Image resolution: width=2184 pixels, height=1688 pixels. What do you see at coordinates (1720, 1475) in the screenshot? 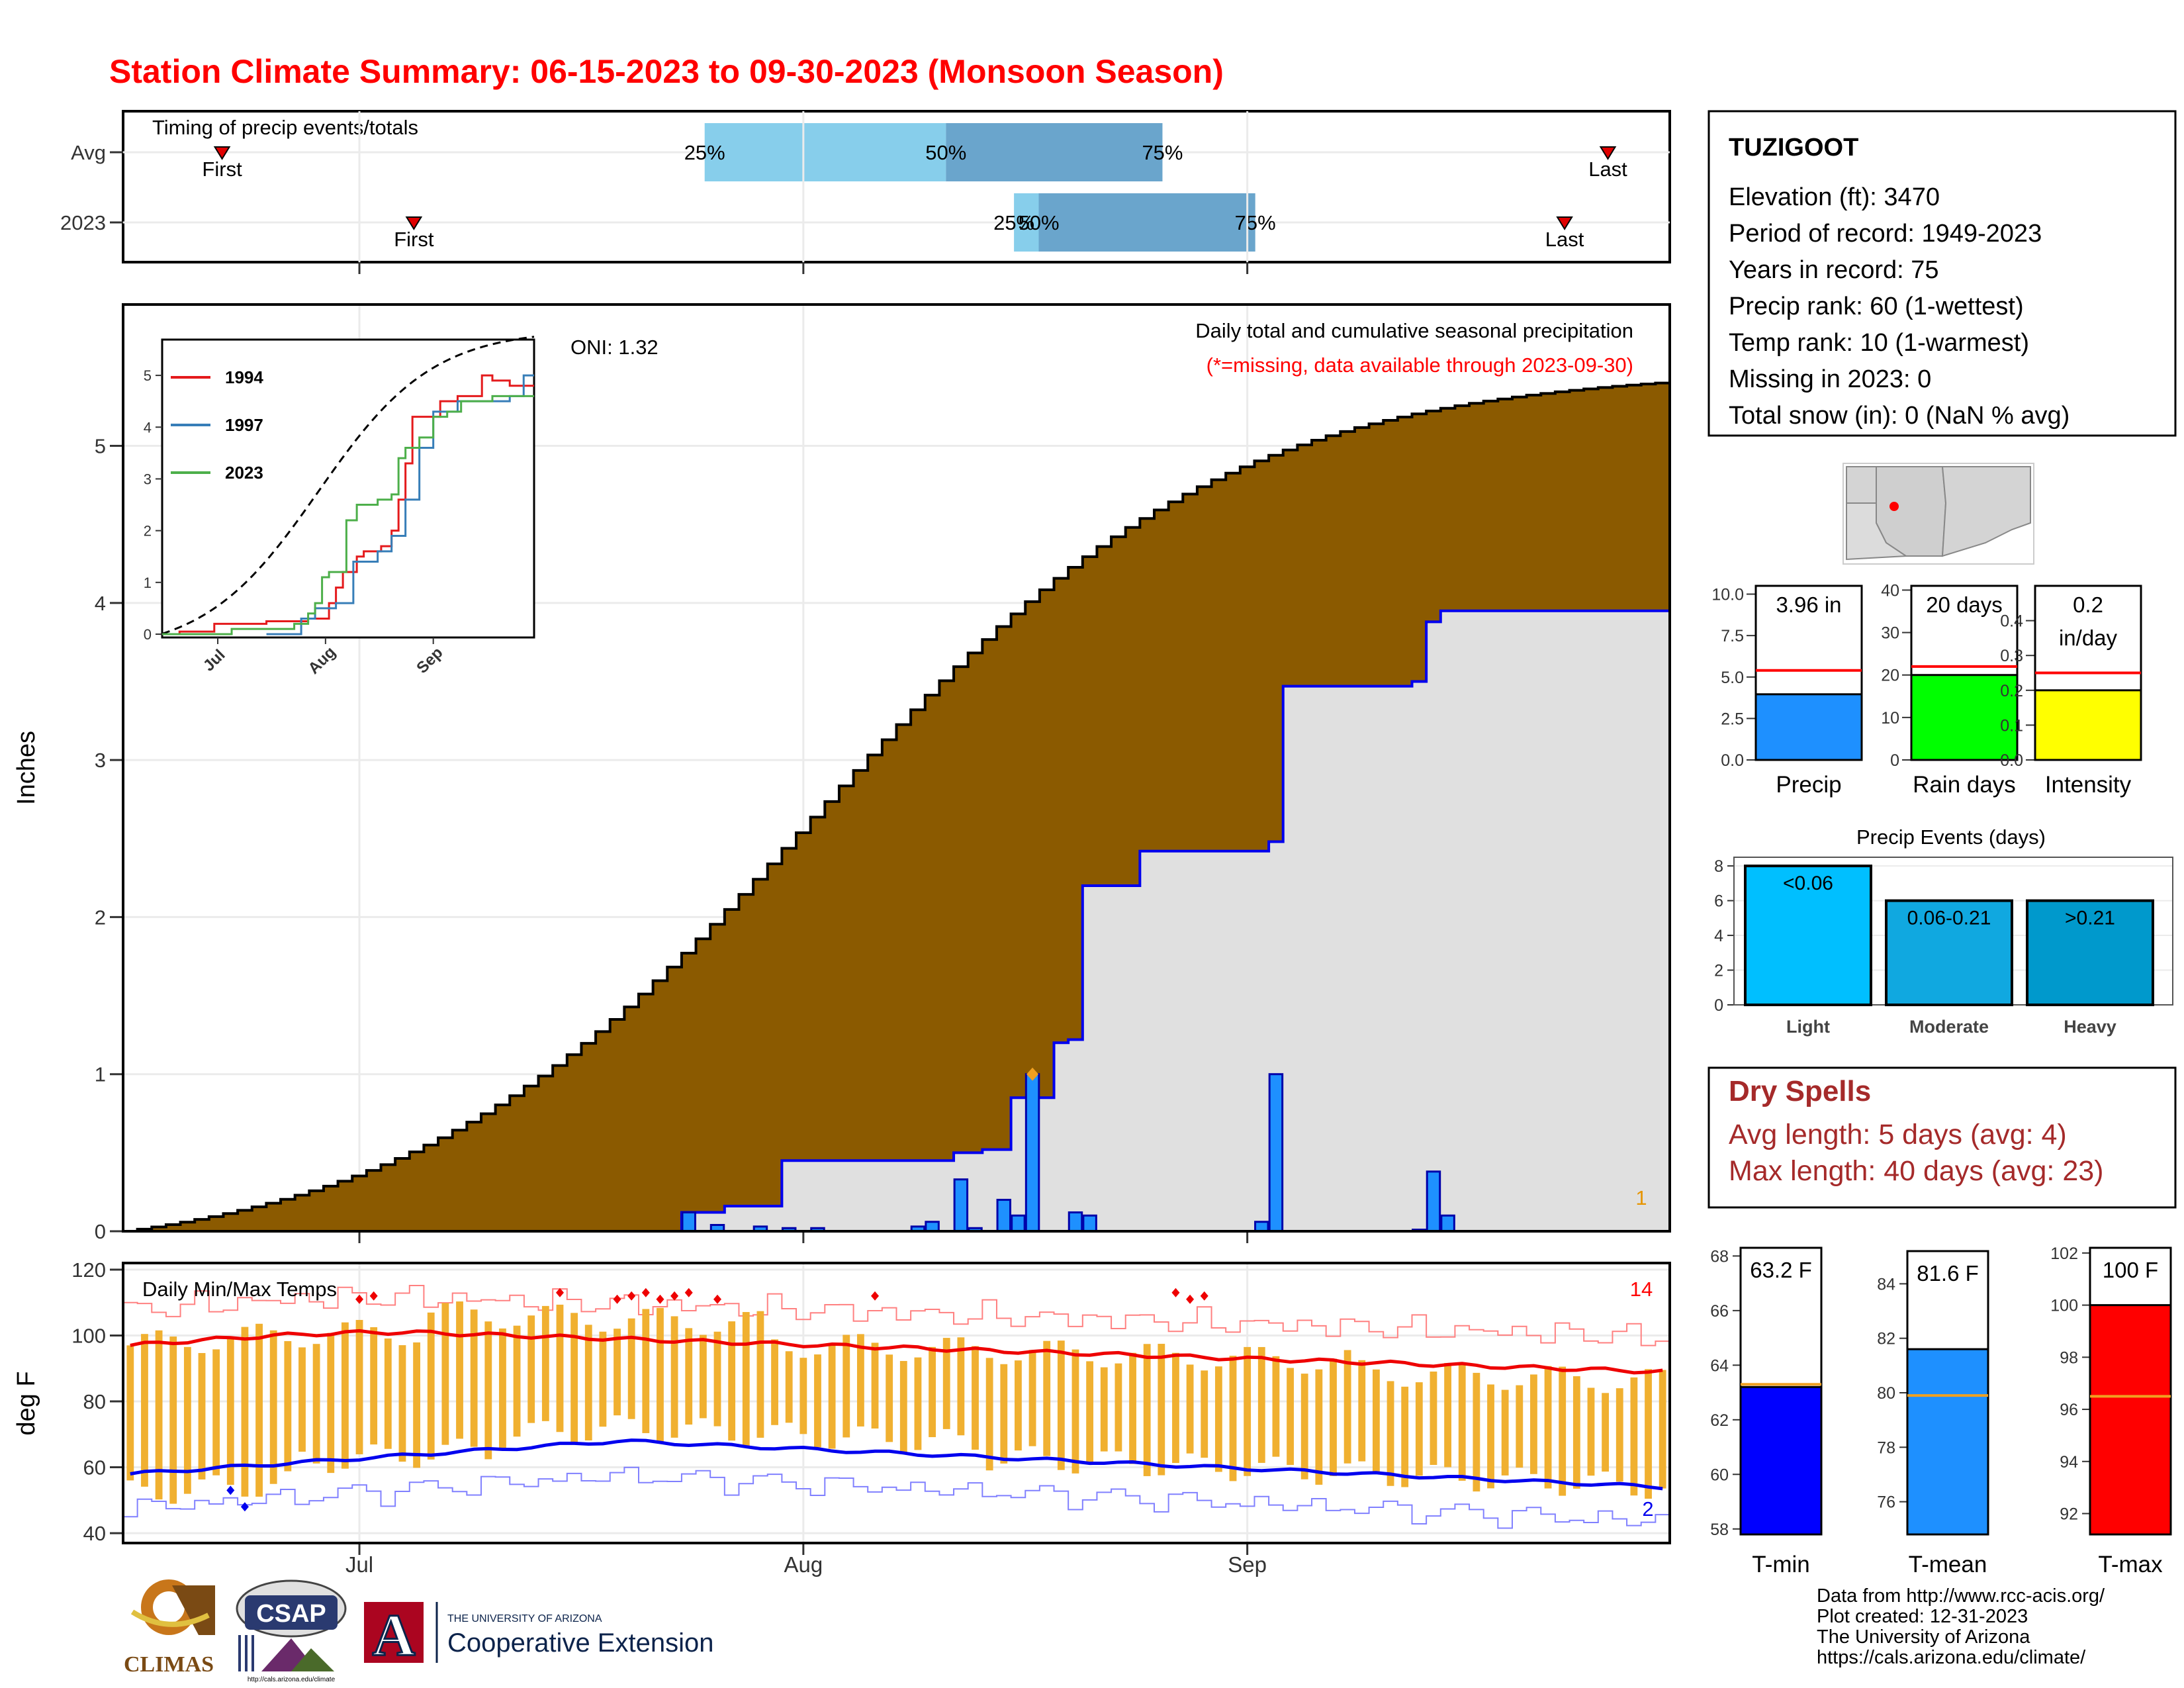
I see `temp-gauge-tick-label: 60` at bounding box center [1720, 1475].